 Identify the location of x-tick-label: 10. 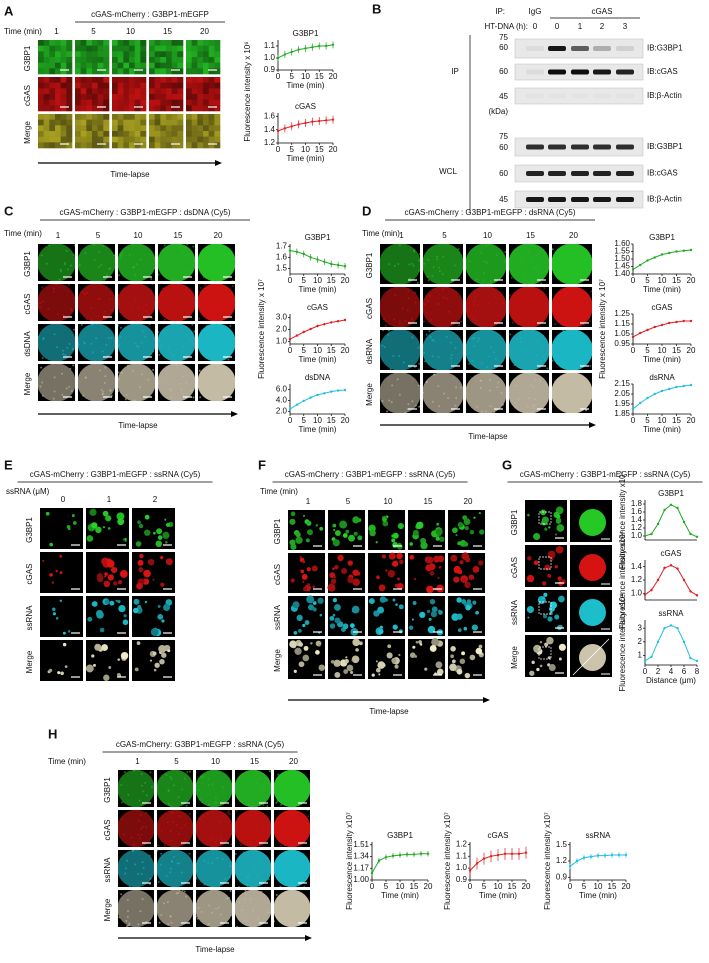
(662, 350).